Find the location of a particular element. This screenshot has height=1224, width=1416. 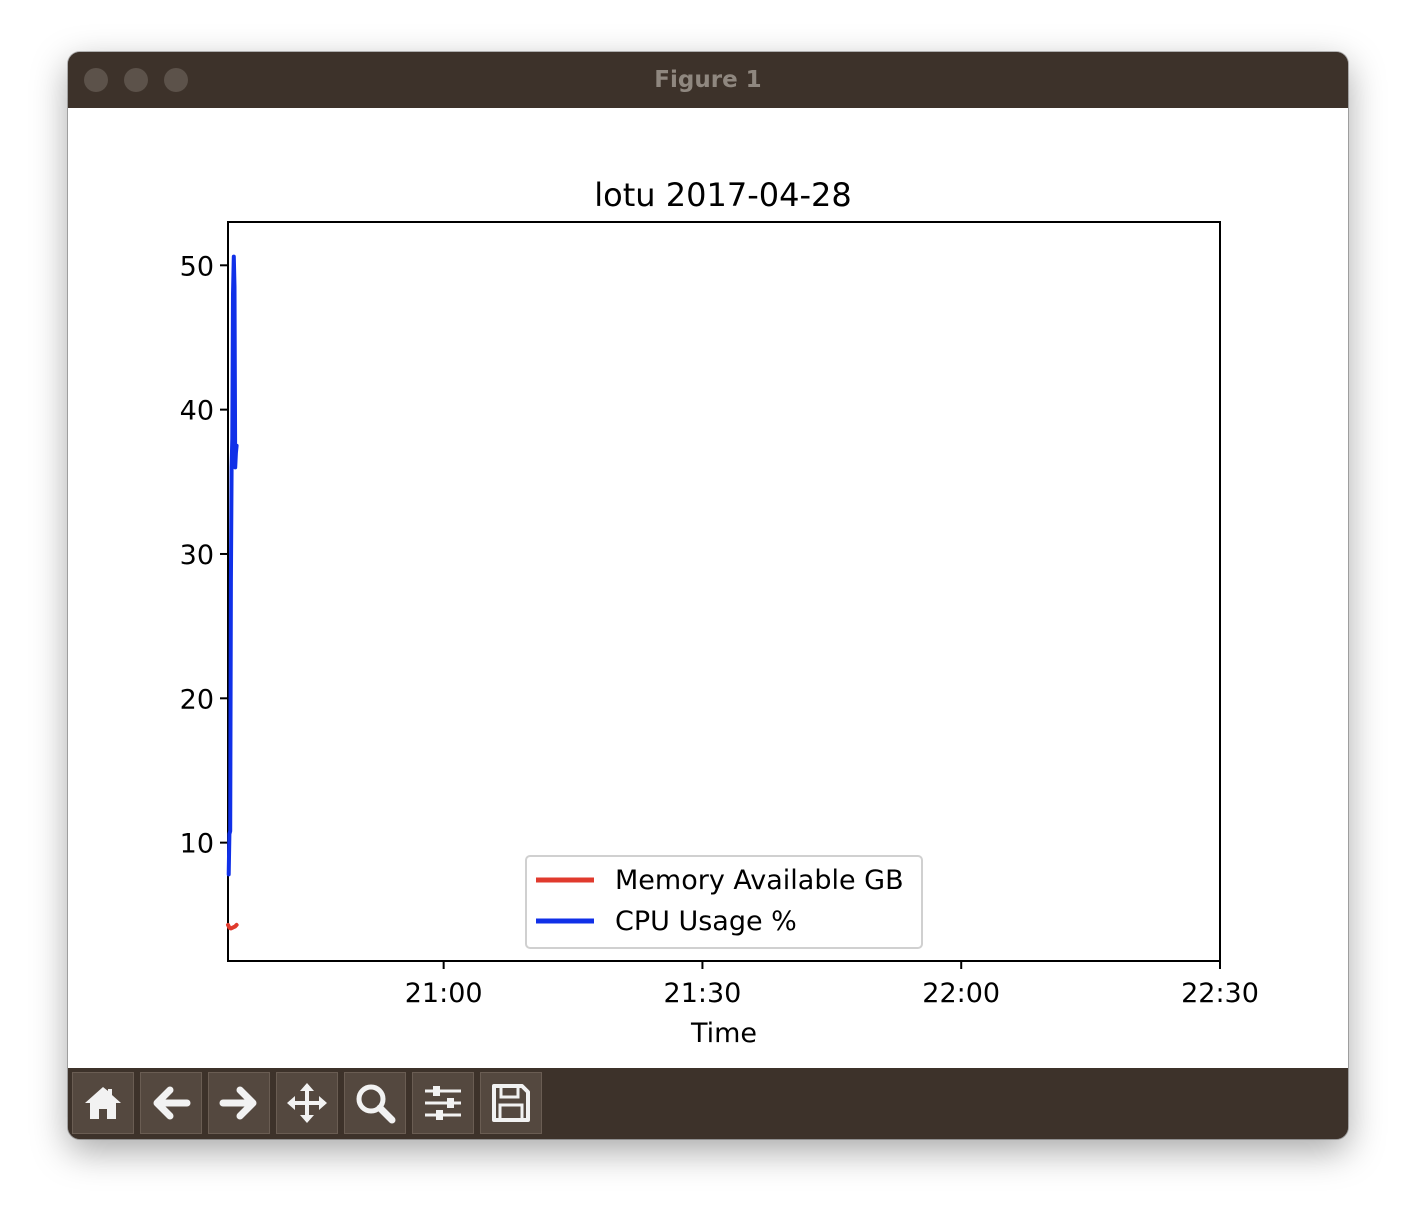

zoom-window-button is located at coordinates (176, 80).